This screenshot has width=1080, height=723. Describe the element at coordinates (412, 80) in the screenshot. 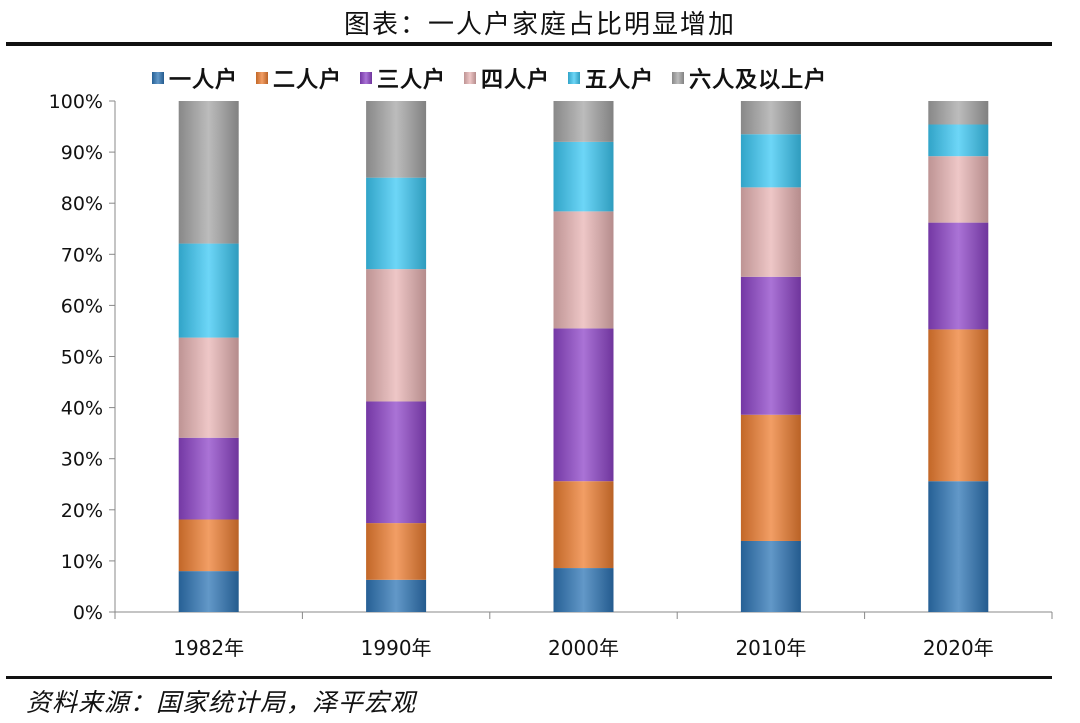

I see `legend-label: 三人户` at that location.